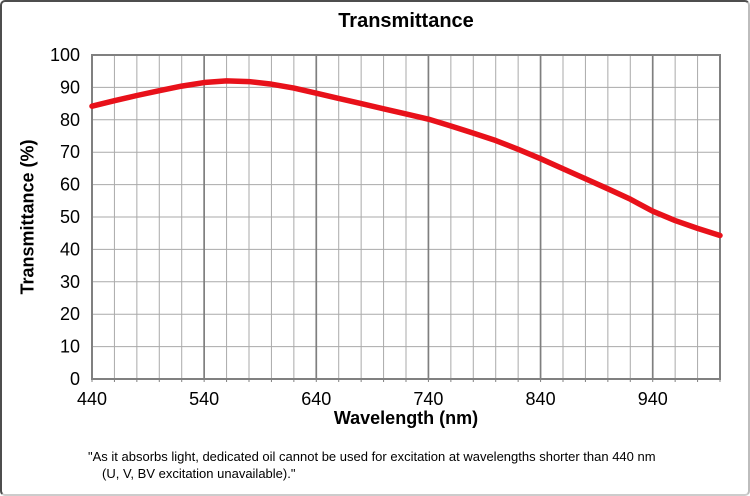 This screenshot has height=496, width=750. I want to click on x-tick-label: 740, so click(428, 399).